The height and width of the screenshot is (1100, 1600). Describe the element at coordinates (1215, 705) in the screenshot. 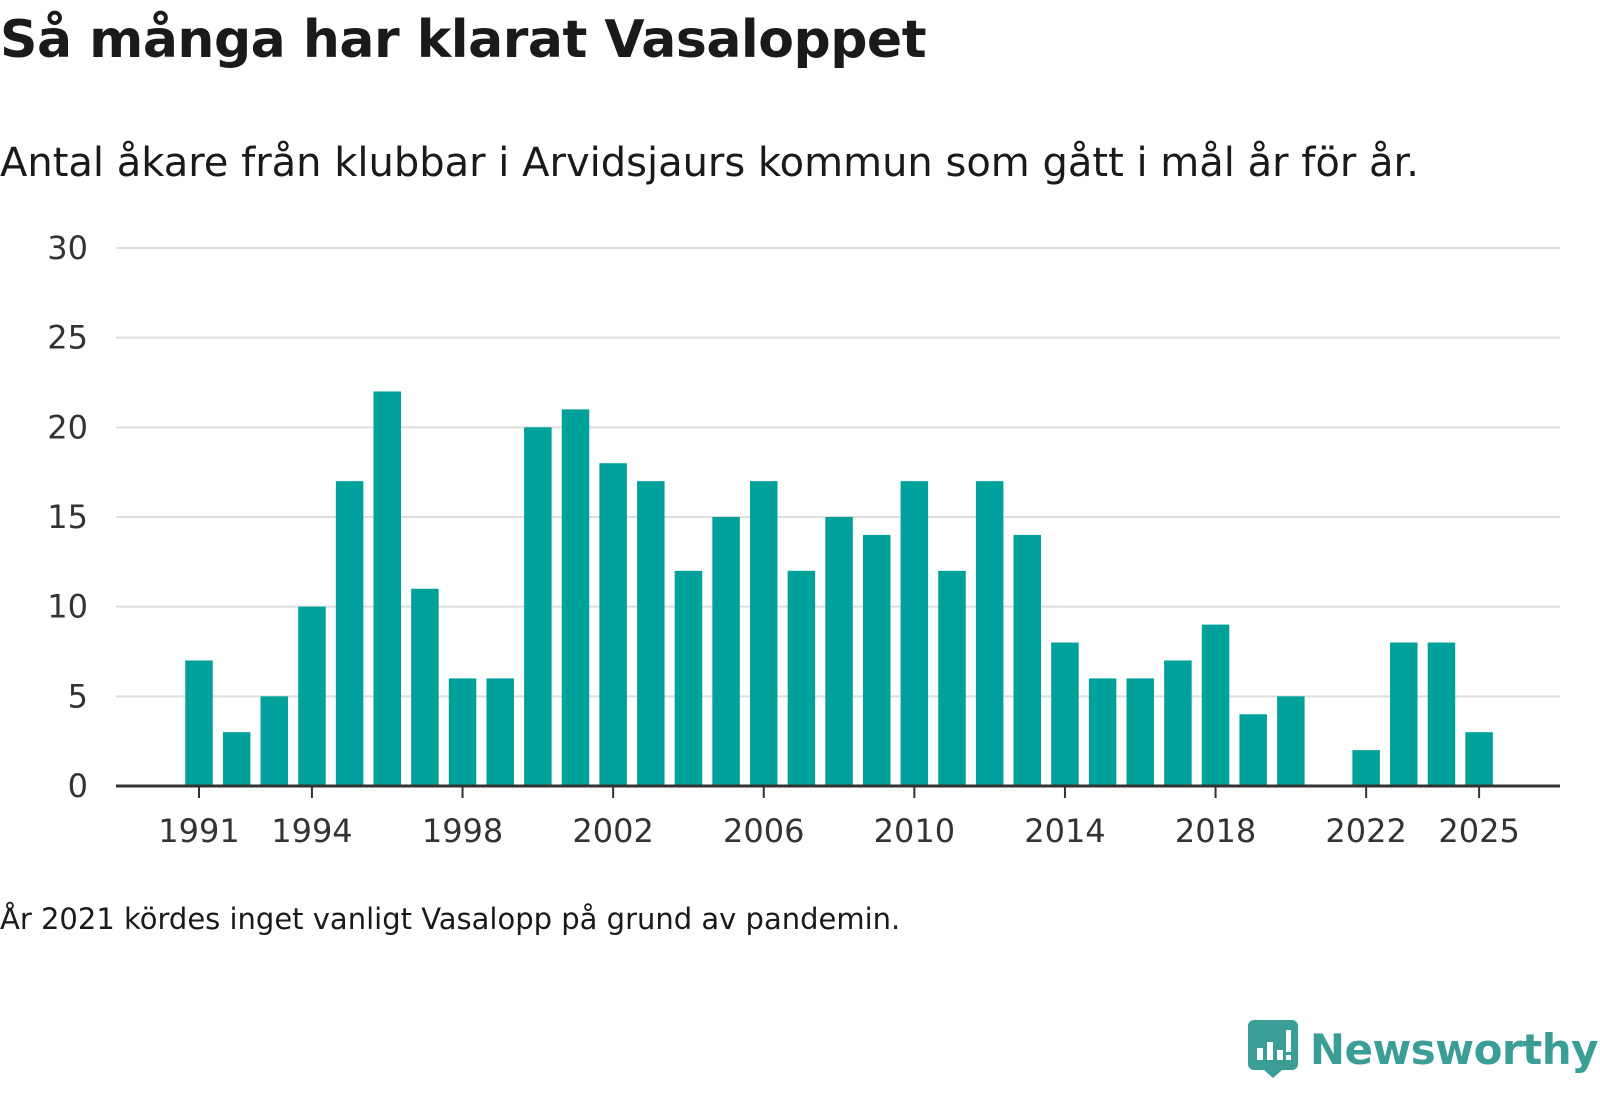

I see `bar-2018` at that location.